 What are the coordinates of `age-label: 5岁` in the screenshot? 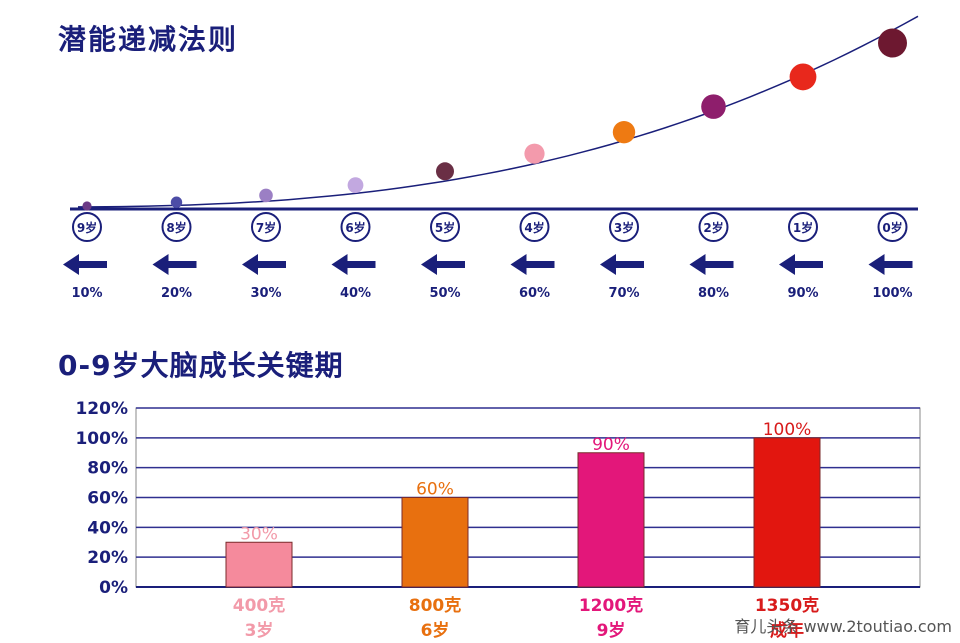 It's located at (445, 227).